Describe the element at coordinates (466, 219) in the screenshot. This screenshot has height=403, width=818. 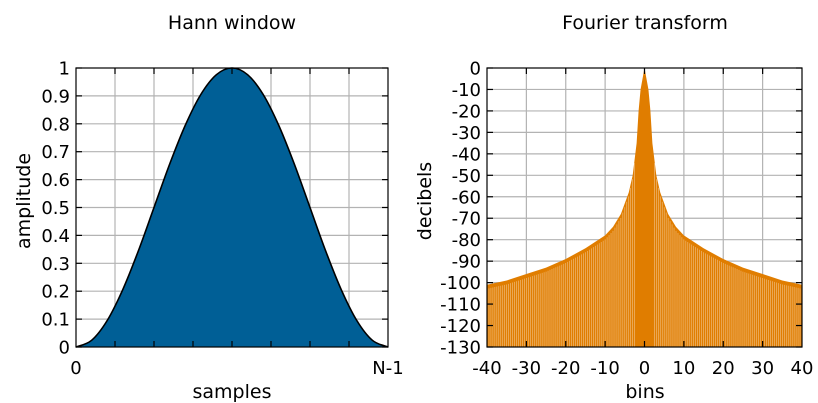
I see `ft-y-tick-label: -70` at that location.